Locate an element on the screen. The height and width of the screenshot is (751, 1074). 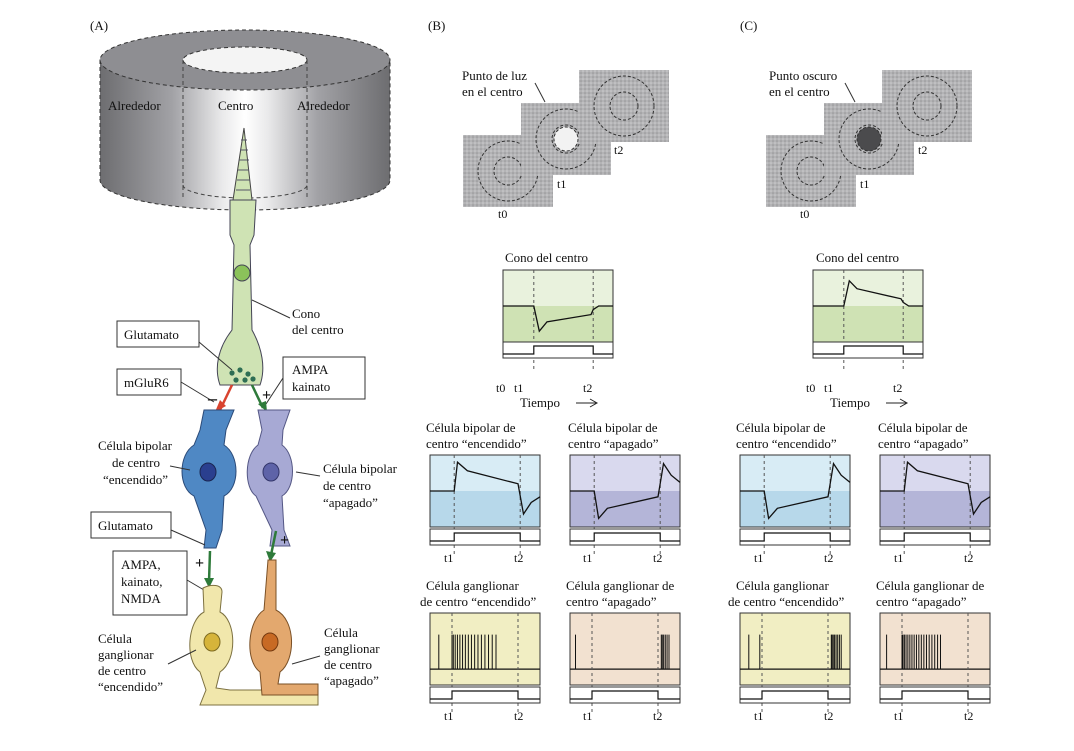
b-time-label: Tiempo is located at coordinates (540, 402).